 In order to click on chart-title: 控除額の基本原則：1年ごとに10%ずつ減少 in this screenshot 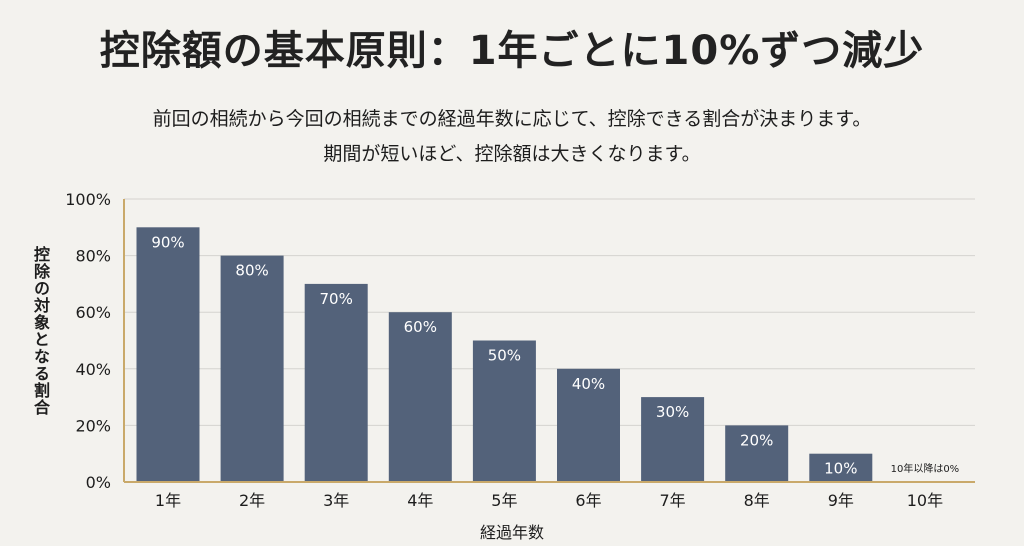, I will do `click(512, 51)`.